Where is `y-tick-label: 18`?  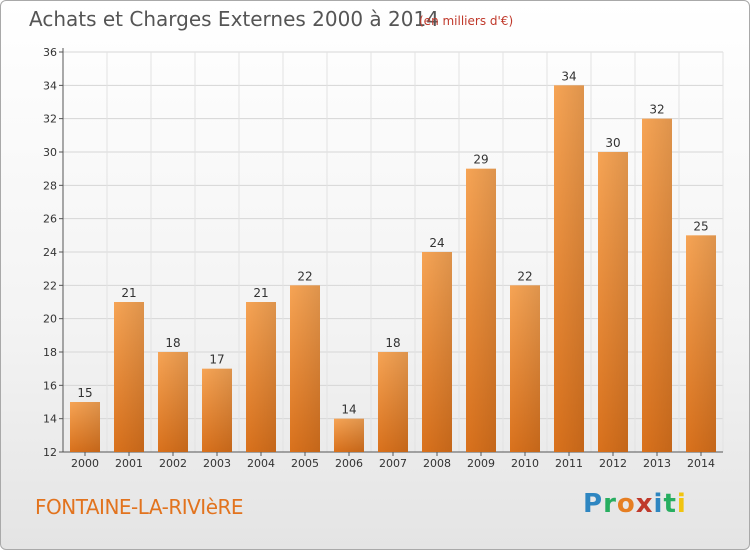 y-tick-label: 18 is located at coordinates (50, 352).